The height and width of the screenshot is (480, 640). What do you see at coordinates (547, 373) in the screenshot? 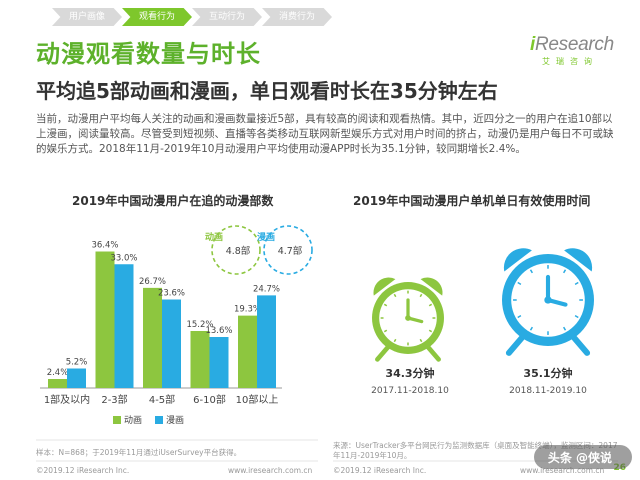
I see `duration-value-1: 35.1分钟` at bounding box center [547, 373].